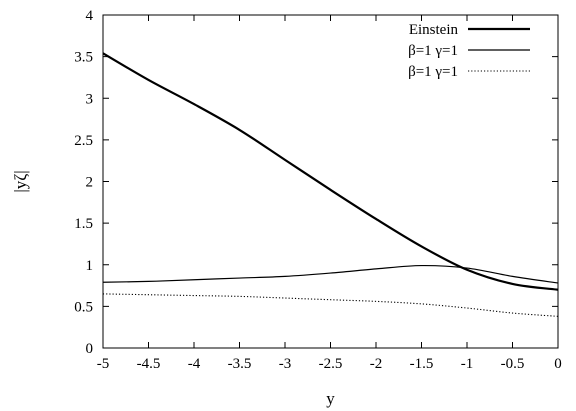  What do you see at coordinates (149, 364) in the screenshot?
I see `x-tick-label: -4.5` at bounding box center [149, 364].